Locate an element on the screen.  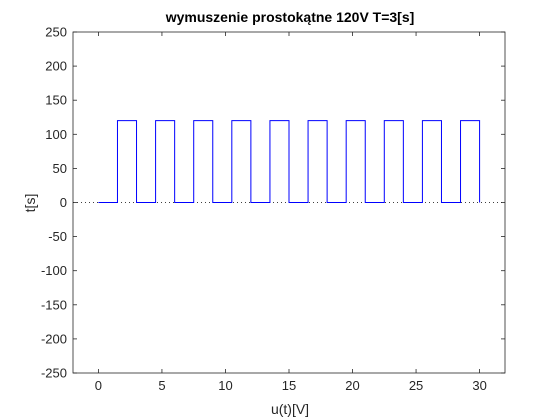
y-tick-label: -250 is located at coordinates (54, 373).